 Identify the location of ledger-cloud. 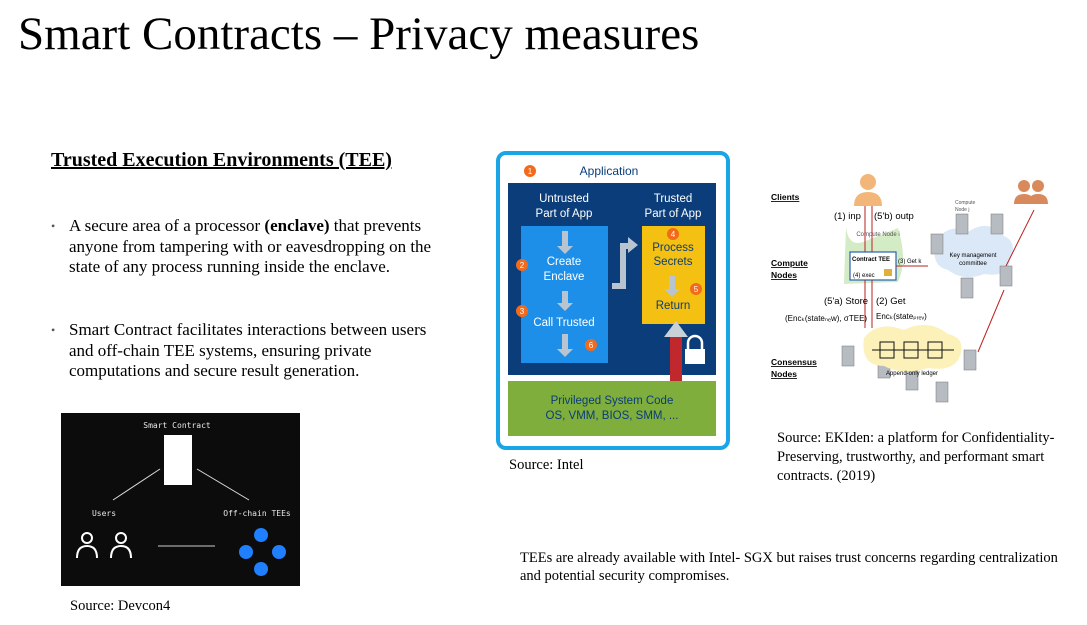
(912, 348).